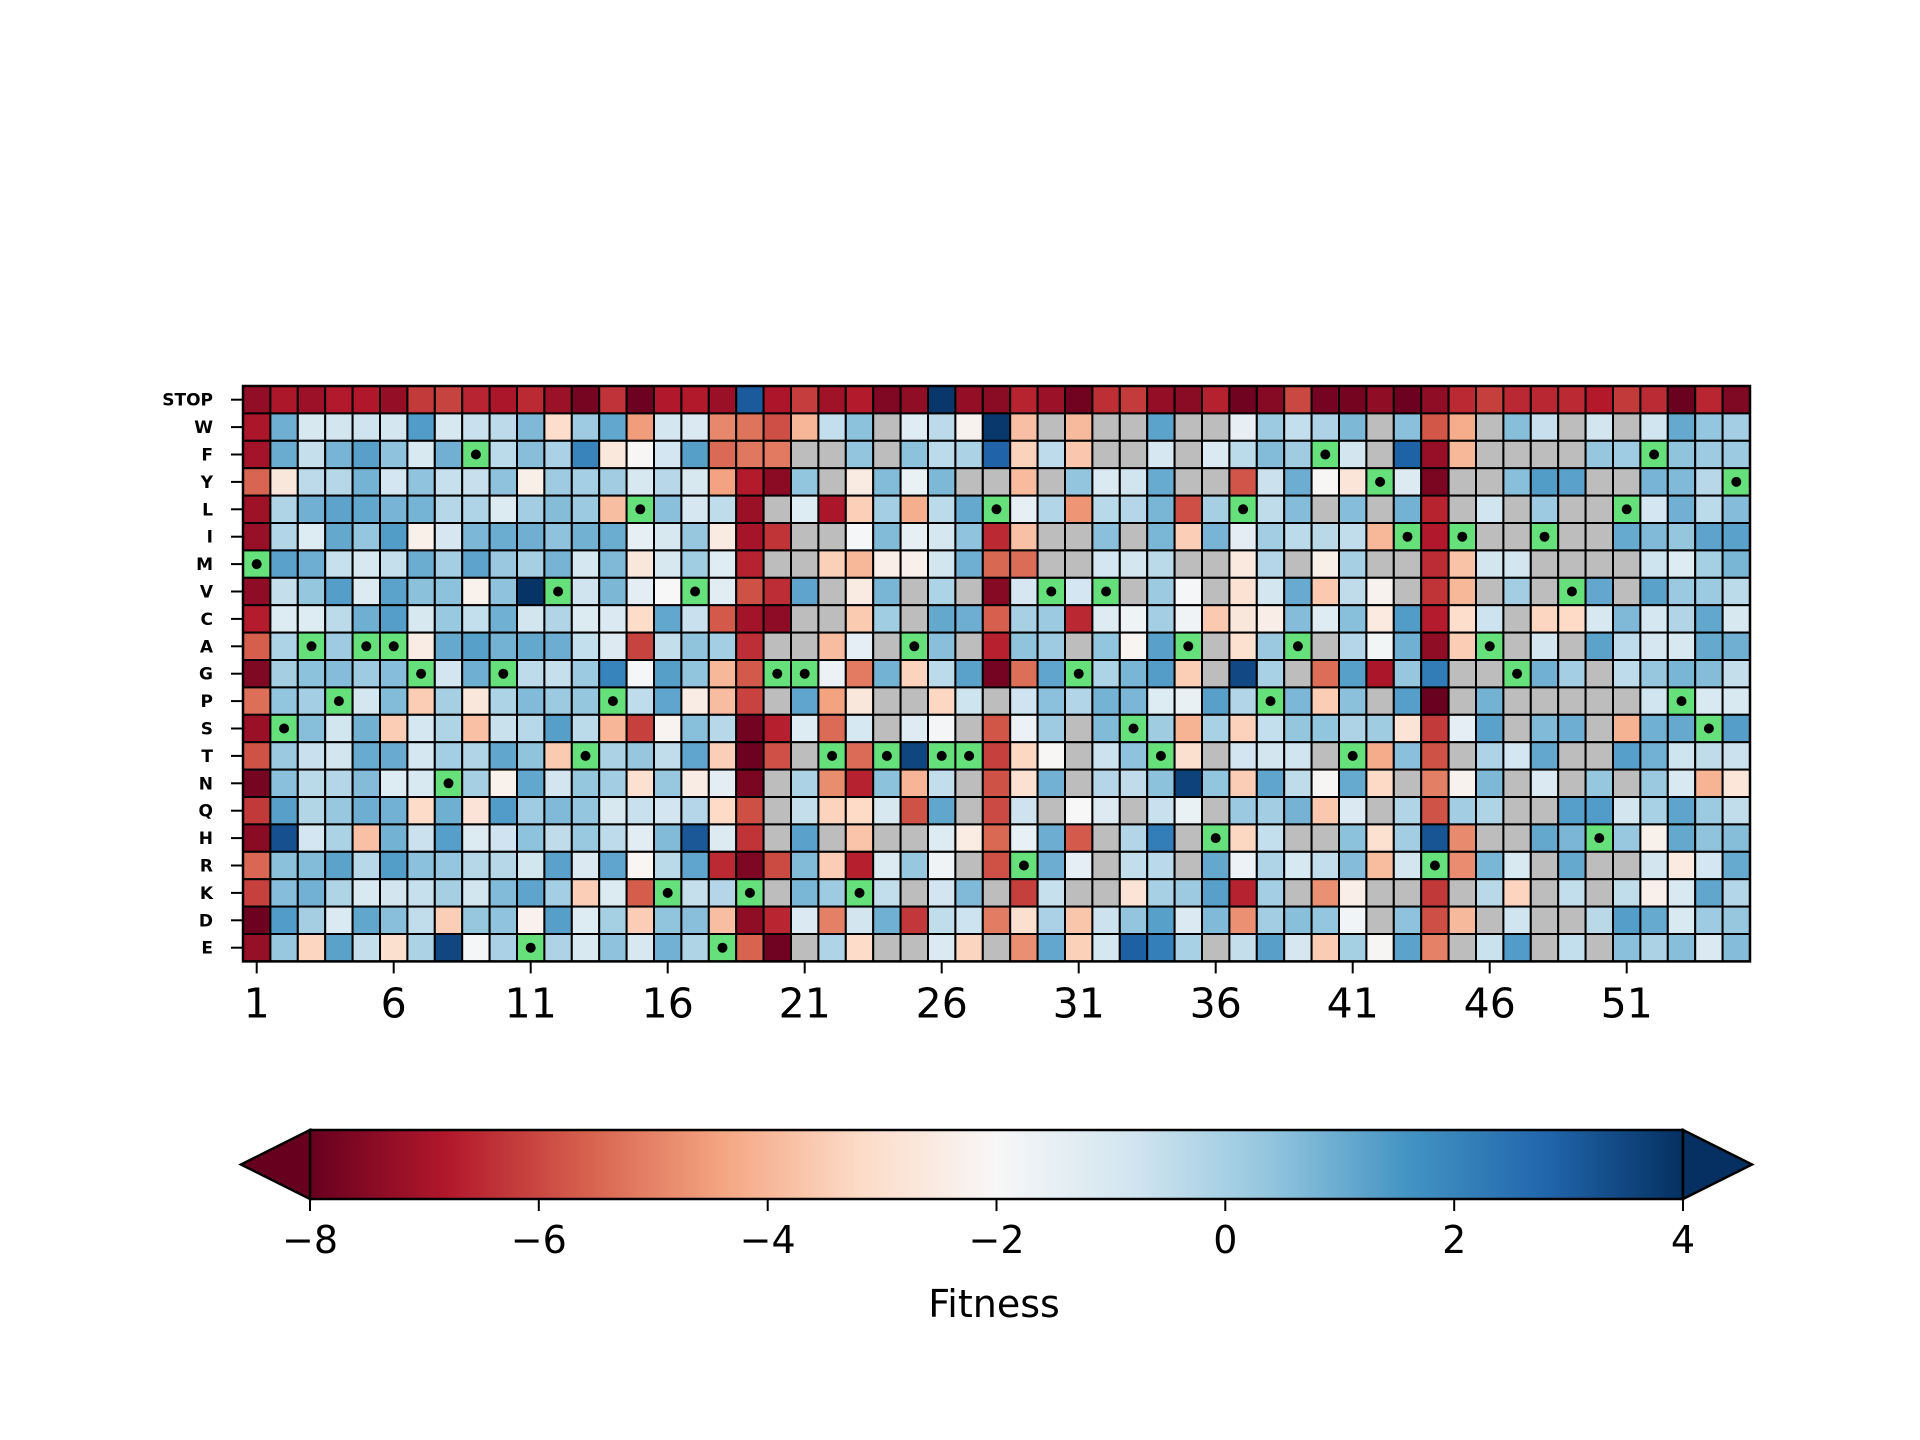  I want to click on colorbar-gradient, so click(996, 1164).